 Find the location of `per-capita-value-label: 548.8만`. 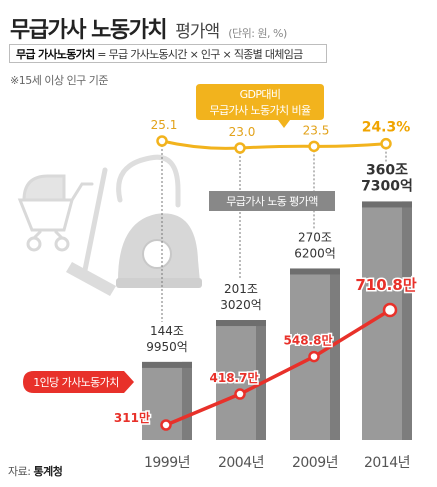

per-capita-value-label: 548.8만 is located at coordinates (308, 340).